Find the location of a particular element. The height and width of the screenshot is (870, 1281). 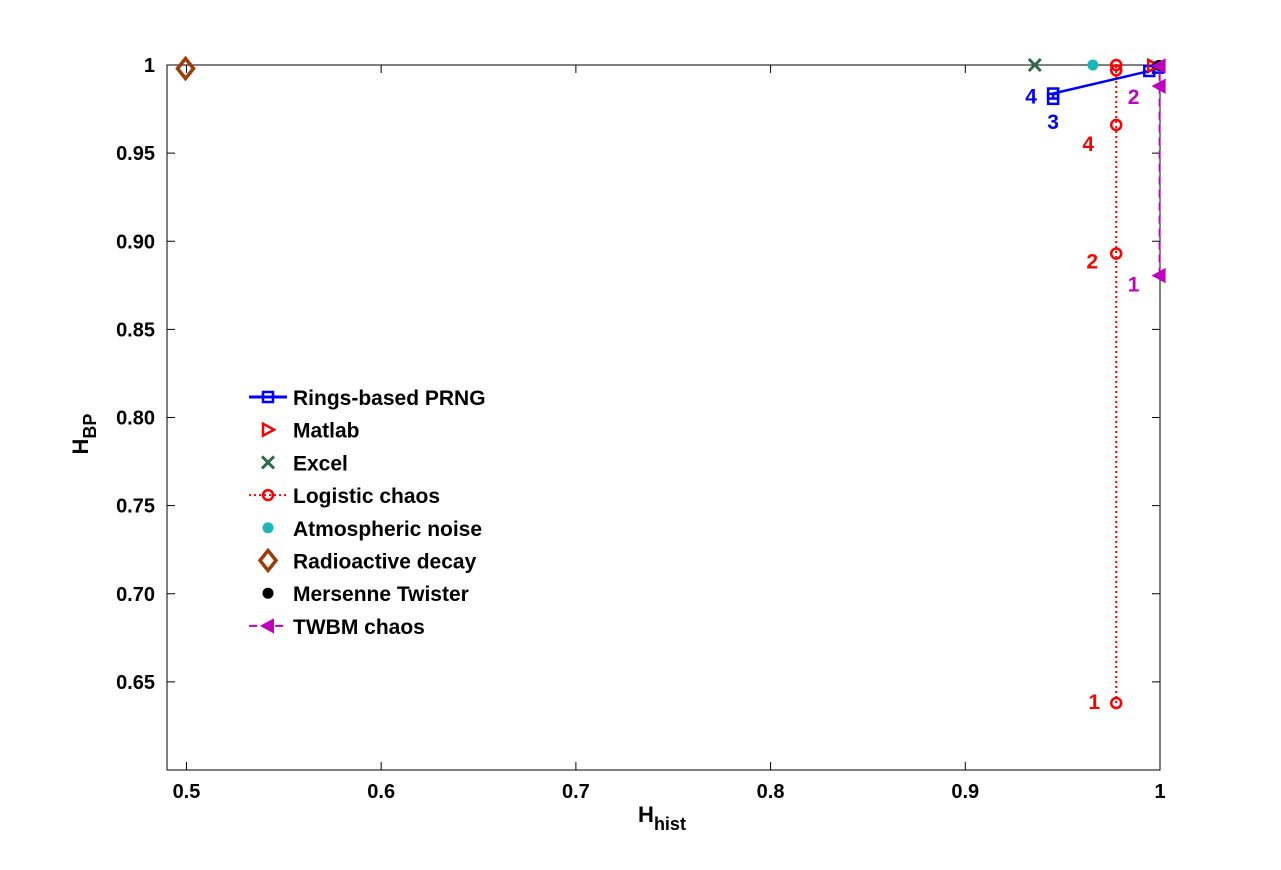

legend-item-radioactive-decay: Radioactive decay is located at coordinates (367, 560).